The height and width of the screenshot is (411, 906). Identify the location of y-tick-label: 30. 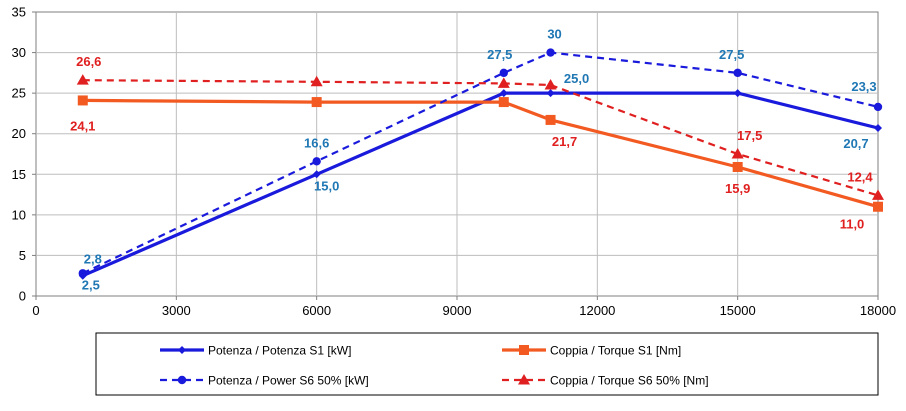
(19, 52).